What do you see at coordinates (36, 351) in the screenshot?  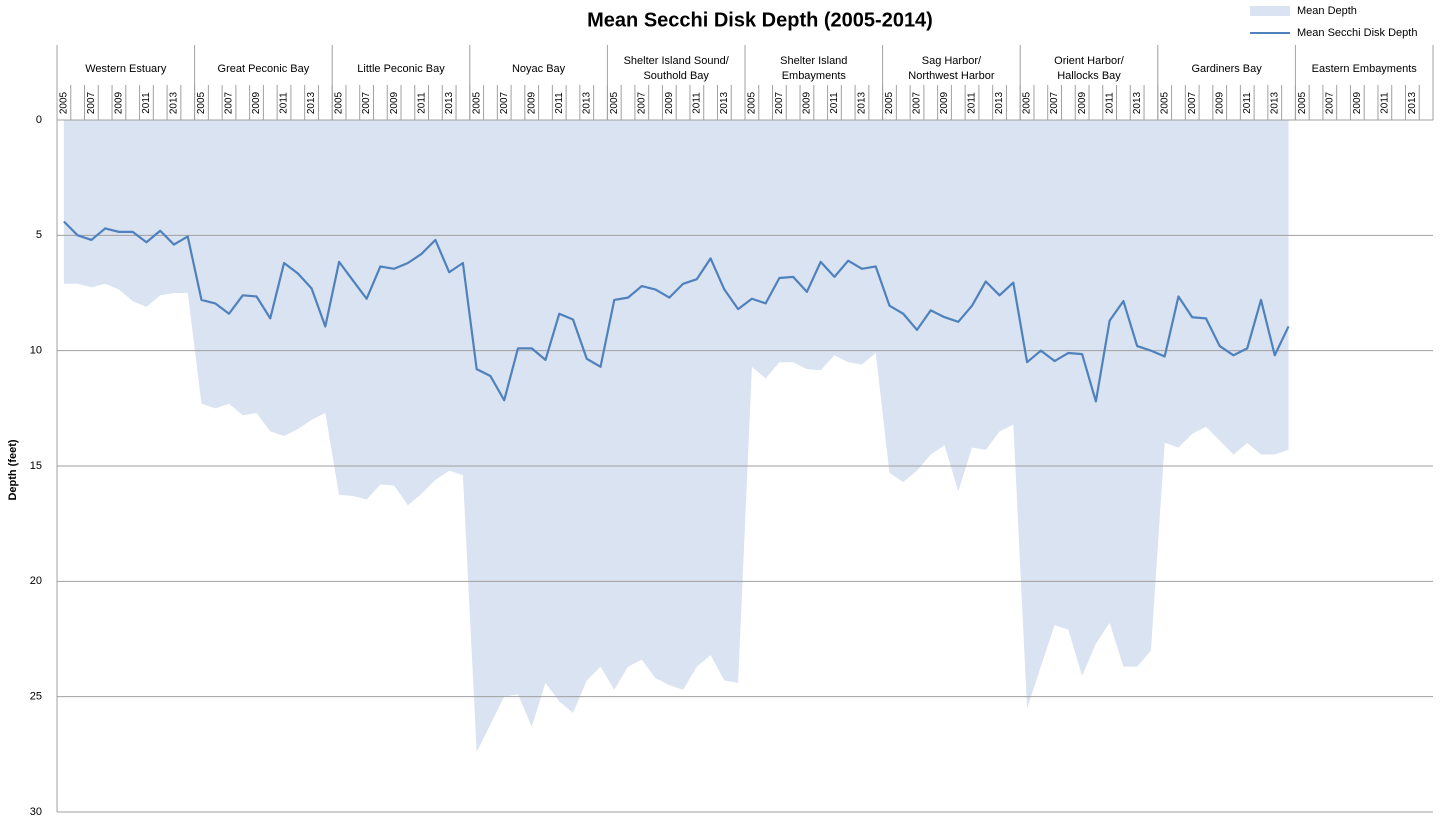 I see `y-tick-label: 10` at bounding box center [36, 351].